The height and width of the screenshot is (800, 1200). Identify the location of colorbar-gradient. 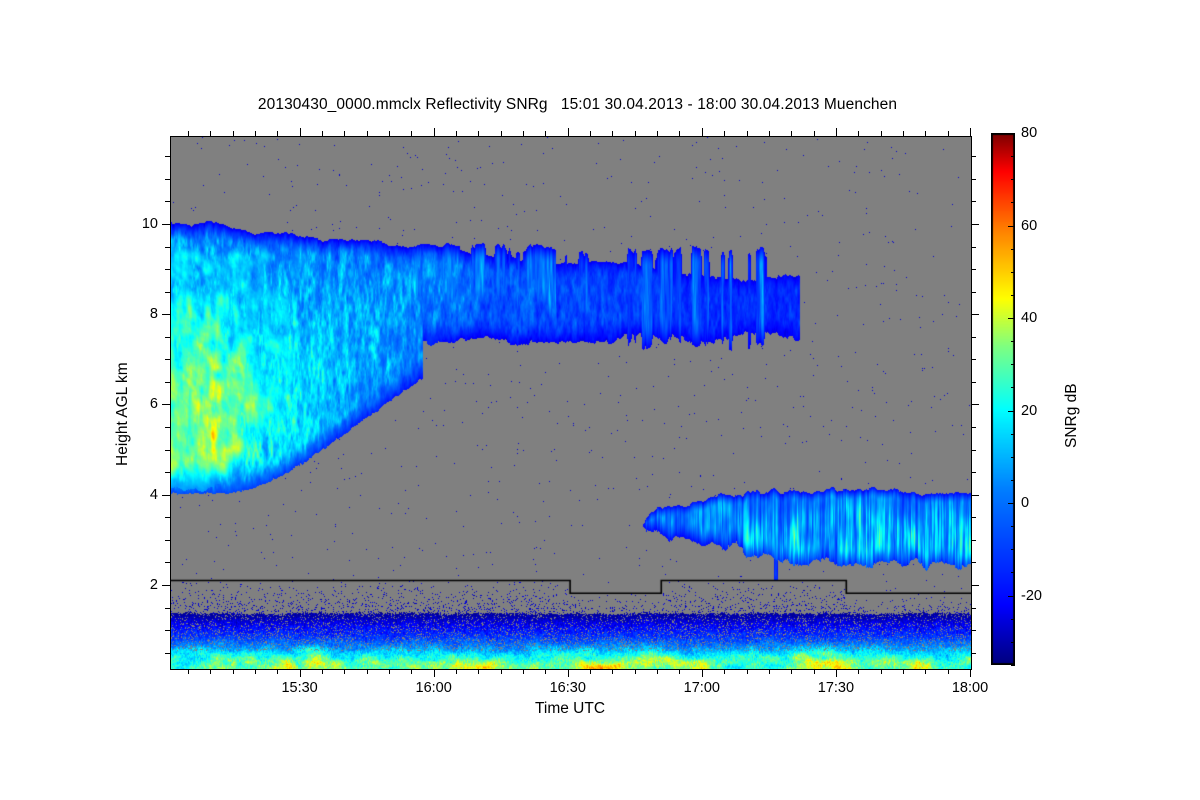
(1003, 399).